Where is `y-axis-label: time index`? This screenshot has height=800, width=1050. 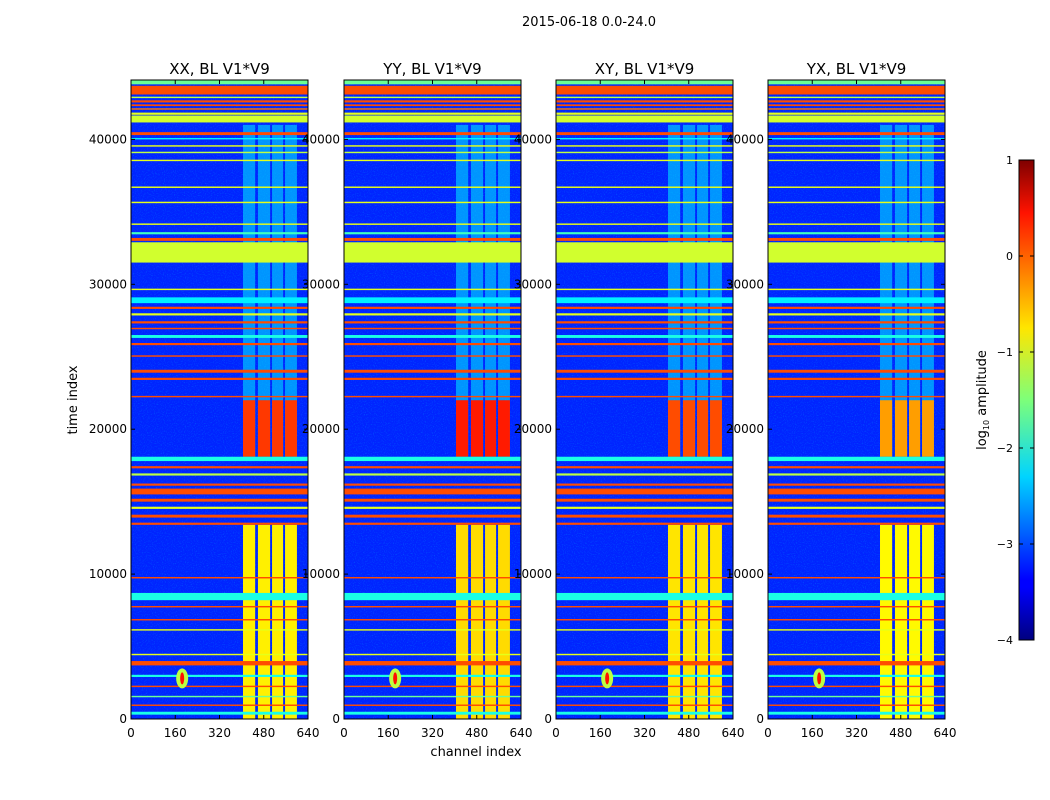
y-axis-label: time index is located at coordinates (73, 399).